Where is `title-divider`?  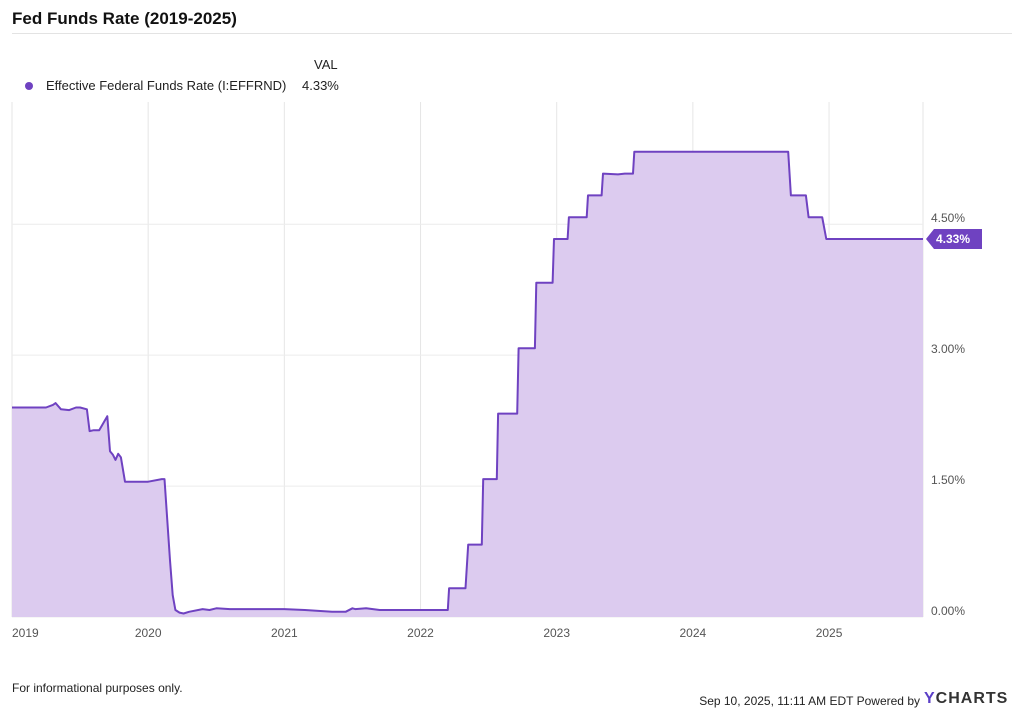
title-divider is located at coordinates (512, 33).